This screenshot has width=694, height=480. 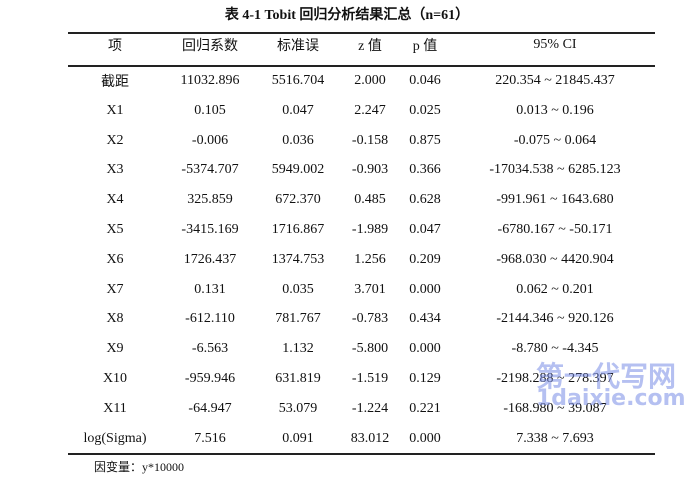 What do you see at coordinates (298, 229) in the screenshot?
I see `cell: 1716.867` at bounding box center [298, 229].